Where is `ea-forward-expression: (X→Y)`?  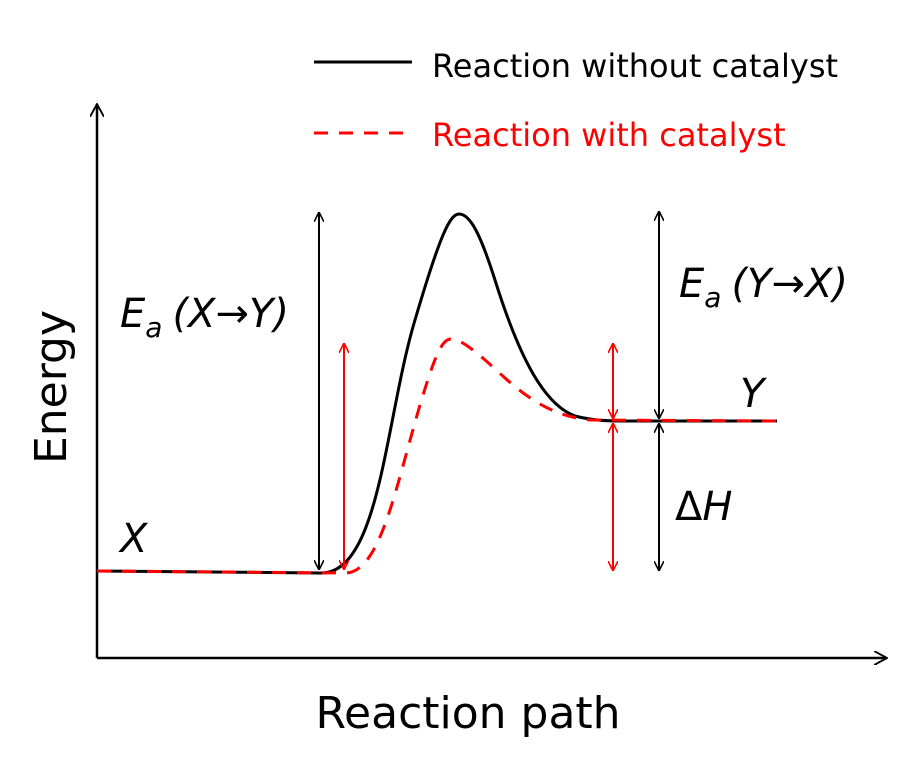 ea-forward-expression: (X→Y) is located at coordinates (230, 314).